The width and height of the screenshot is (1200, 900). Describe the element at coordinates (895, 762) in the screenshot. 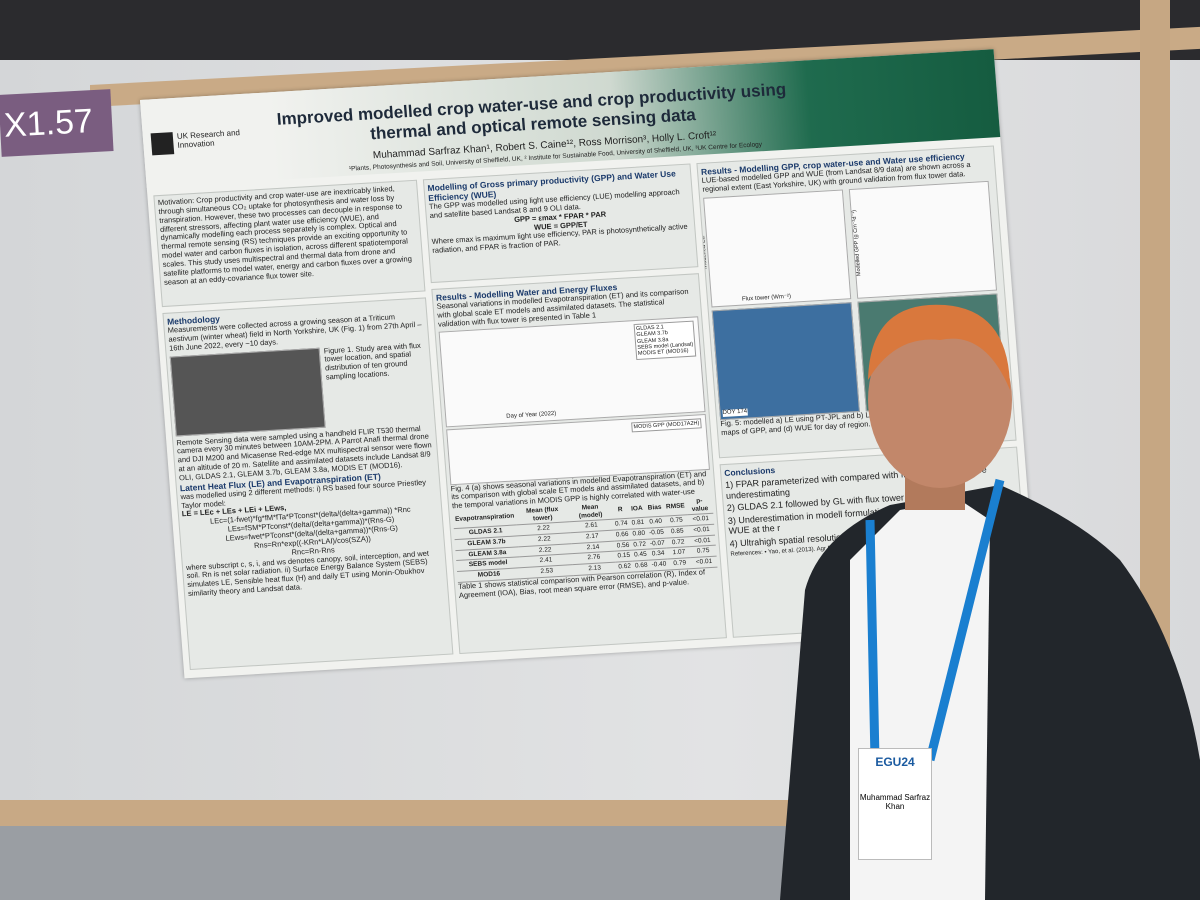

I see `badge-event: EGU24` at that location.